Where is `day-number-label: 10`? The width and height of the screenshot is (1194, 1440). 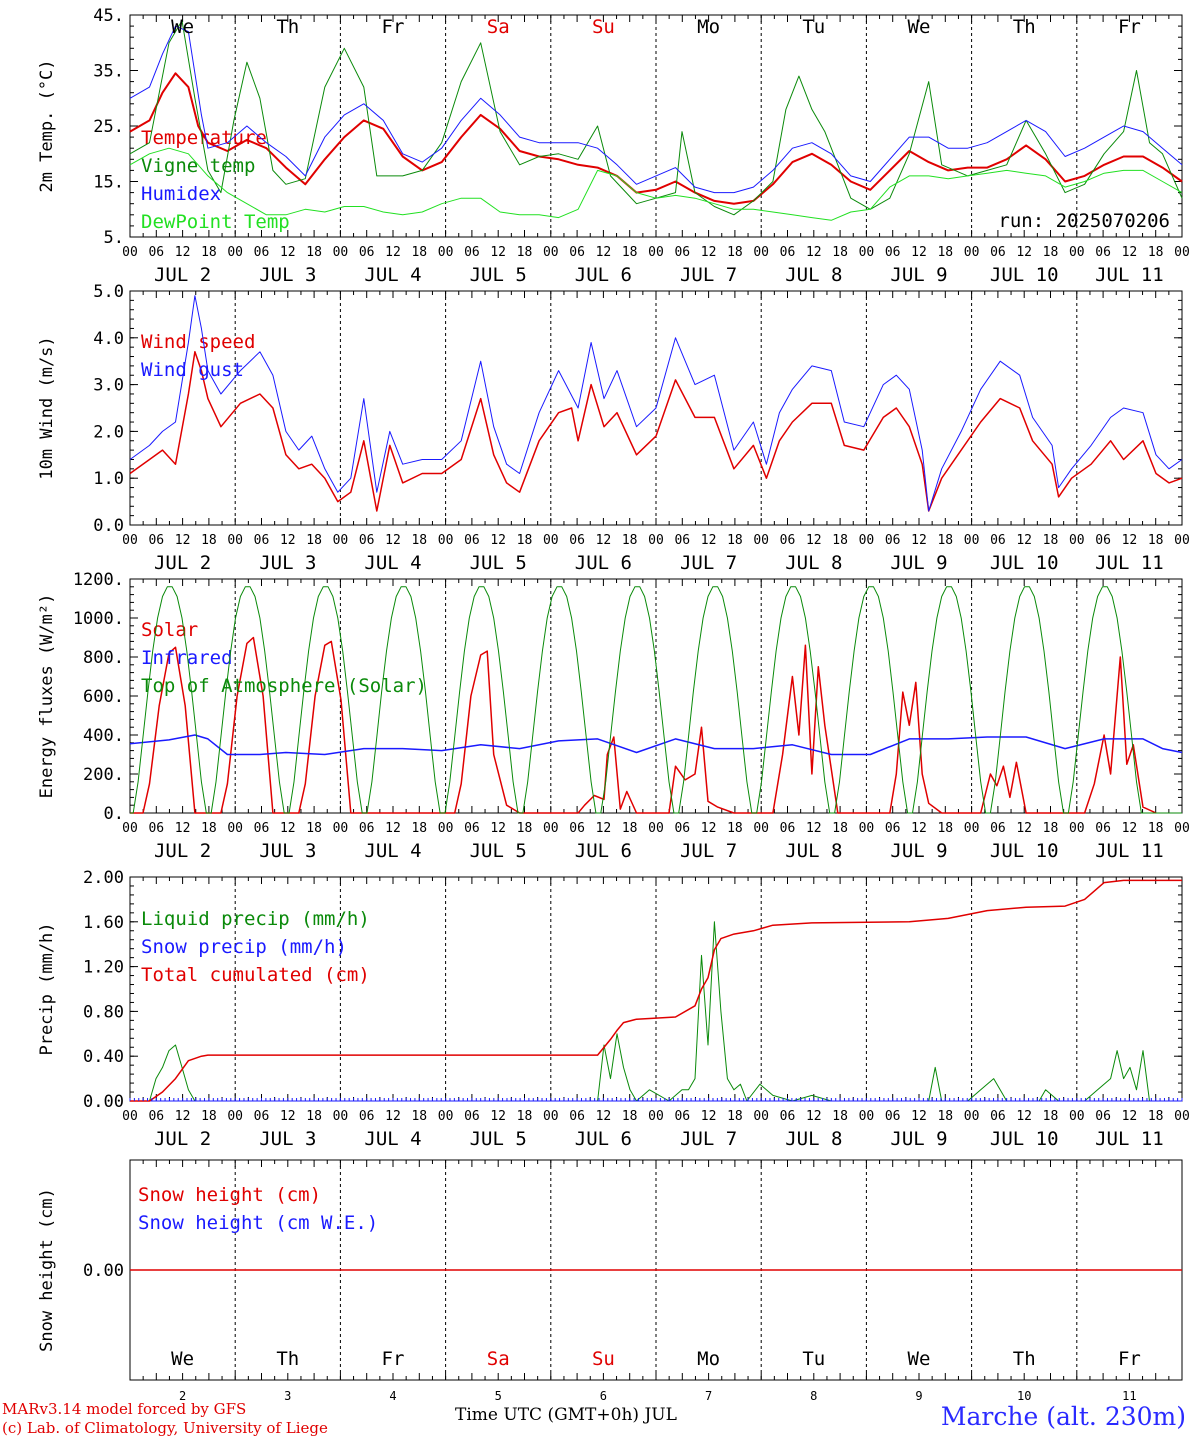
day-number-label: 10 is located at coordinates (1024, 1396).